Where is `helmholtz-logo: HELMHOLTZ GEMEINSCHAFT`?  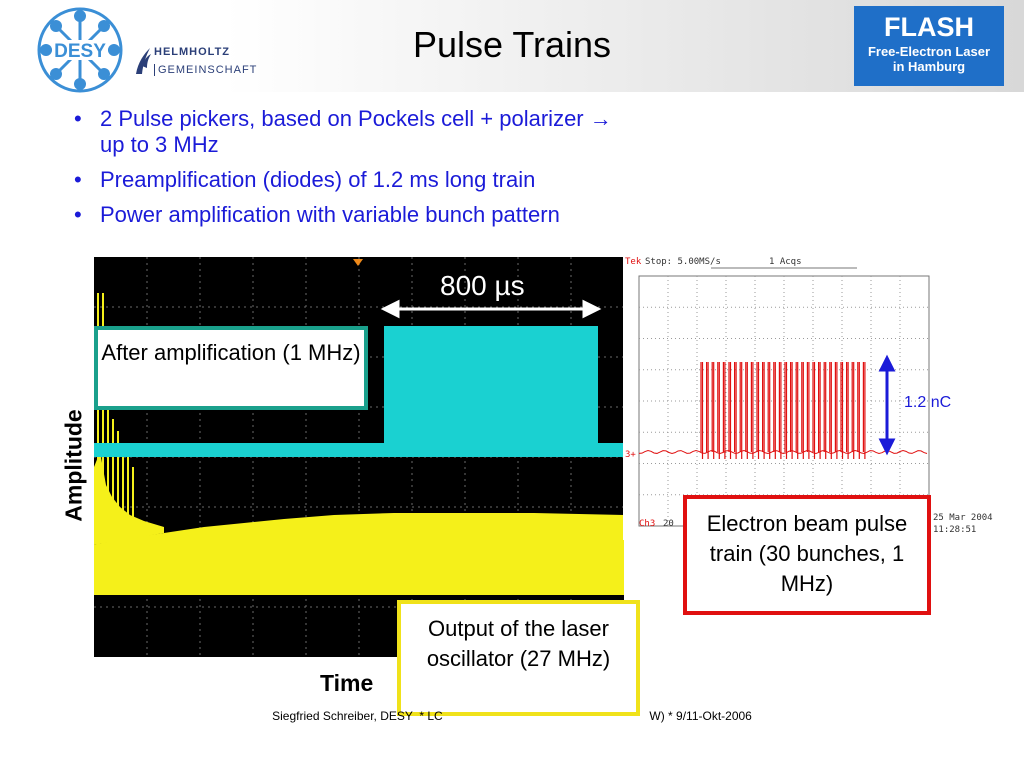 helmholtz-logo: HELMHOLTZ GEMEINSCHAFT is located at coordinates (195, 64).